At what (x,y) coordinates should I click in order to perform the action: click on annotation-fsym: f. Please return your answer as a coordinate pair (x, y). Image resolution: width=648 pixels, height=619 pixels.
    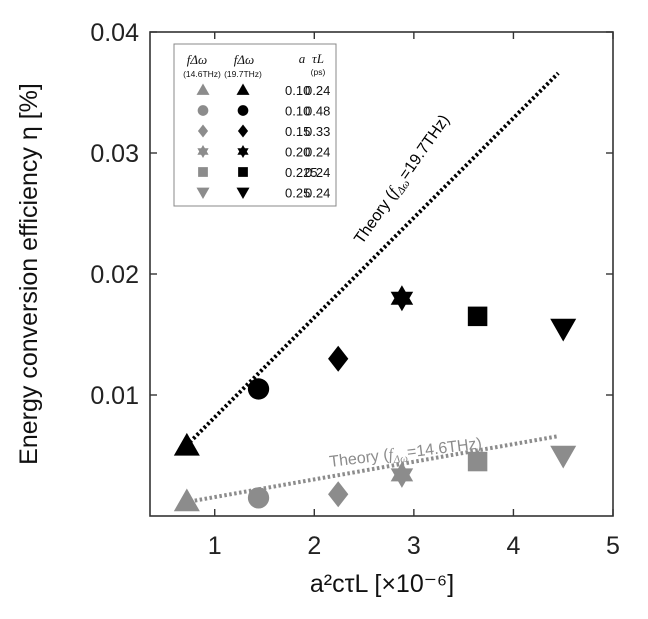
    Looking at the image, I should click on (392, 455).